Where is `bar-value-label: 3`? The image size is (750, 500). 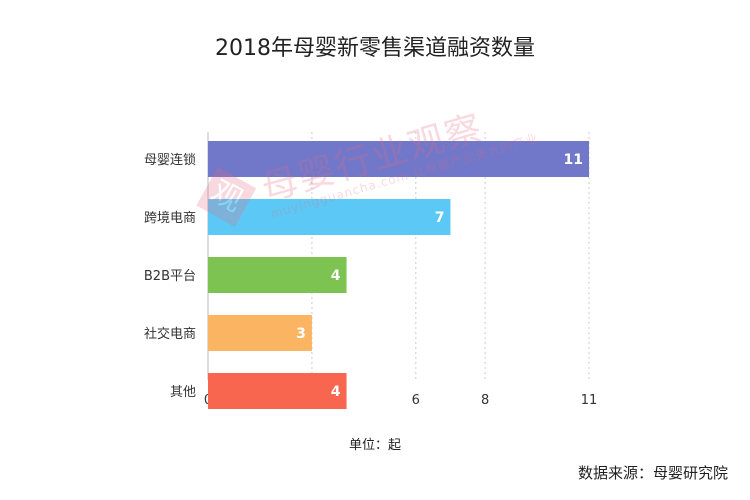 bar-value-label: 3 is located at coordinates (301, 334).